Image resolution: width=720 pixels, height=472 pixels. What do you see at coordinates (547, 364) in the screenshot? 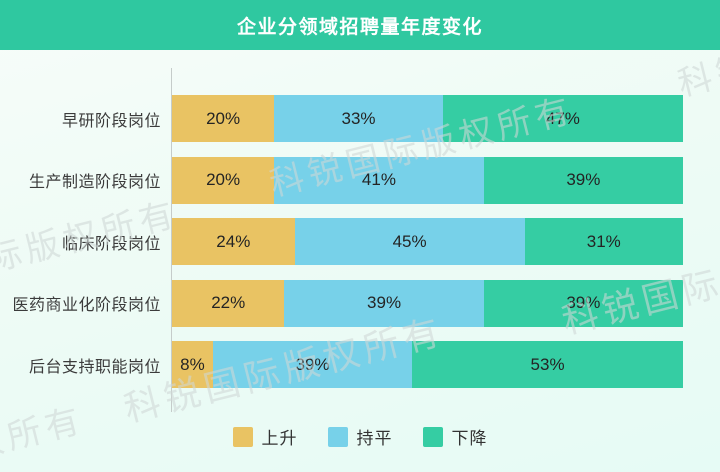
I see `bar-segment-下降: 53%` at bounding box center [547, 364].